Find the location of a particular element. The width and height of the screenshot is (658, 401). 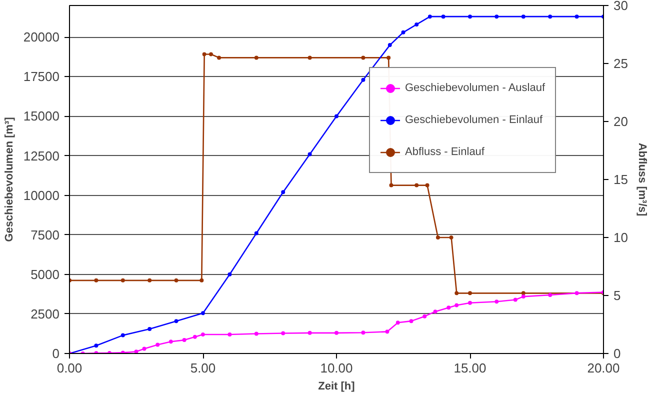

y2-tick-label: 25 is located at coordinates (621, 63).